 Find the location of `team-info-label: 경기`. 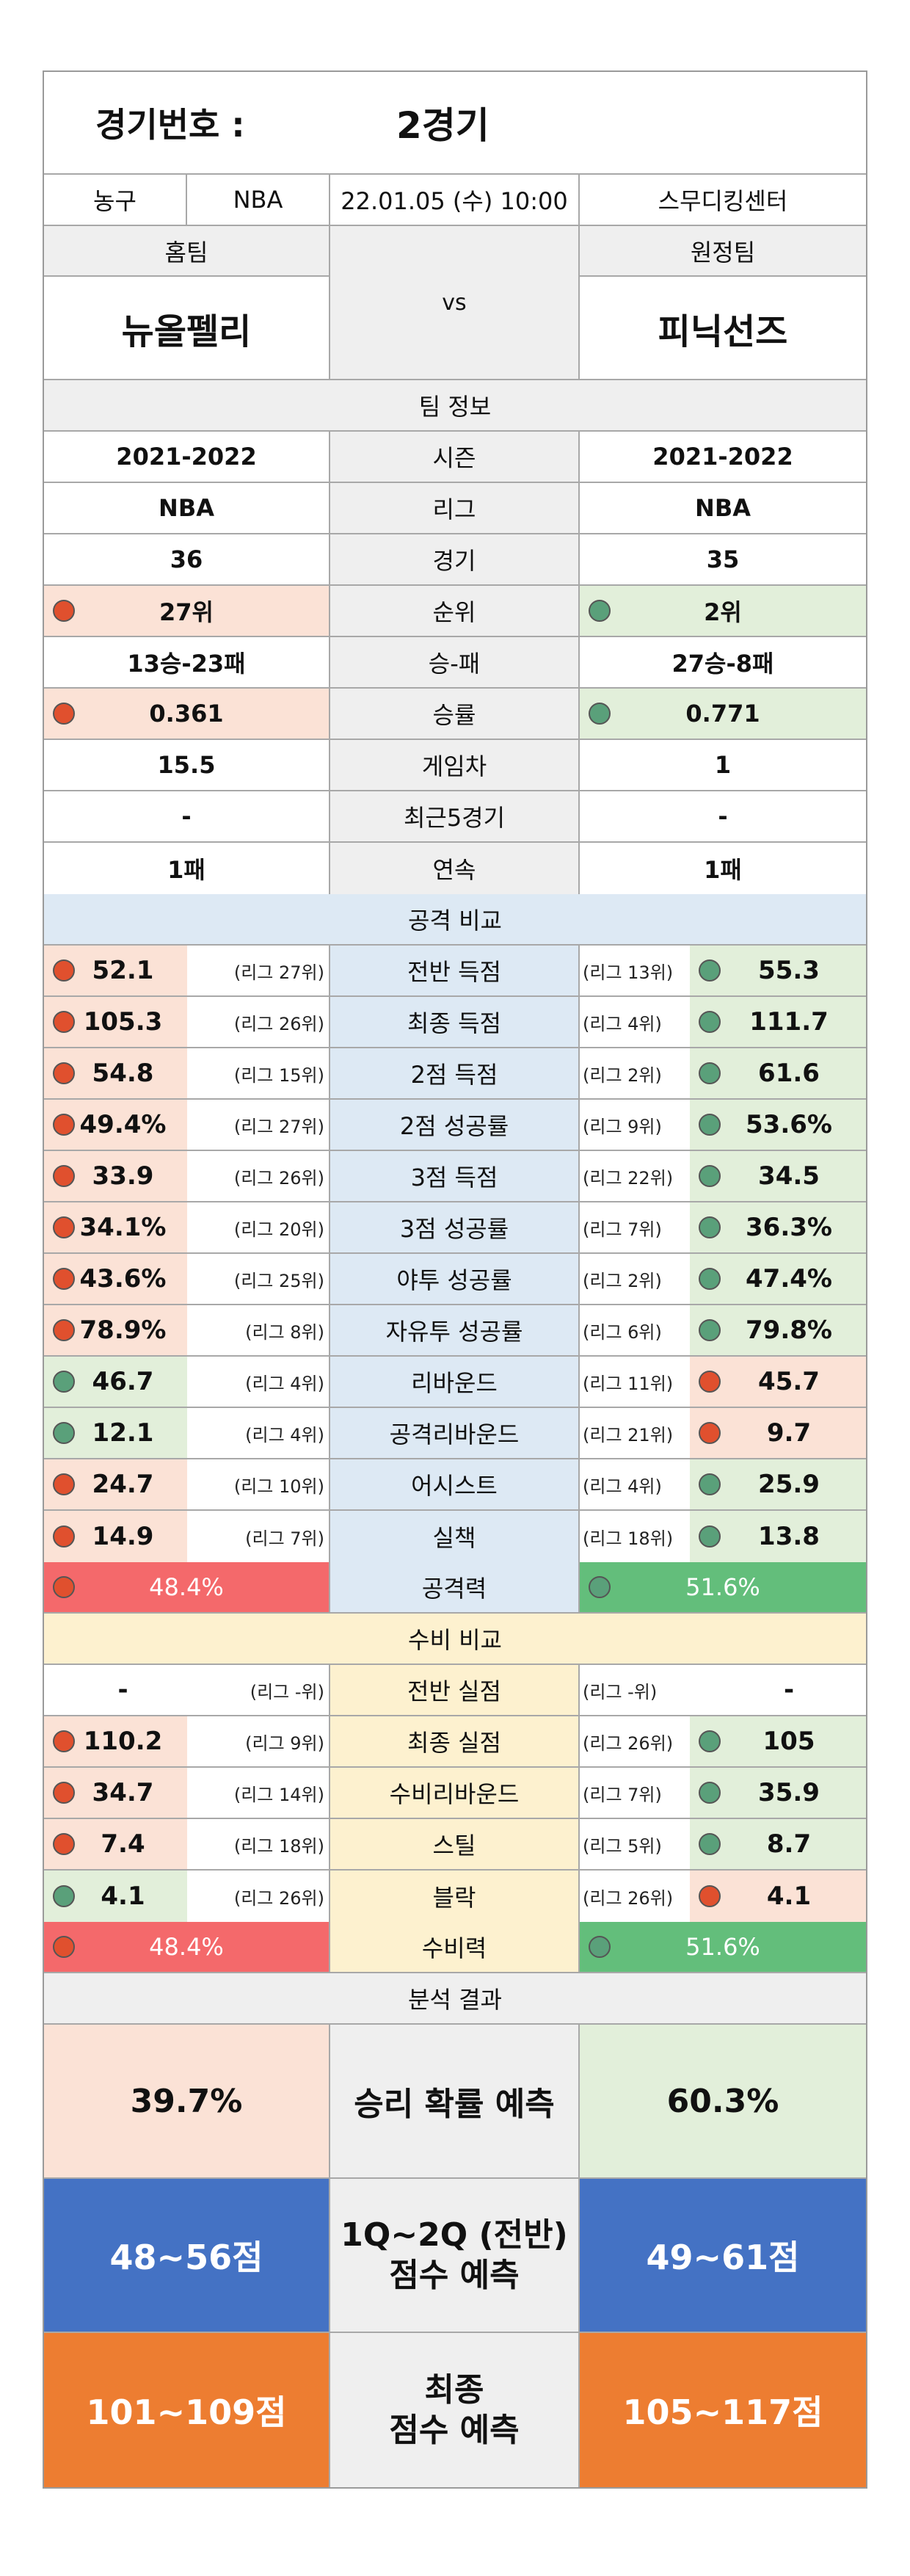

team-info-label: 경기 is located at coordinates (455, 559).